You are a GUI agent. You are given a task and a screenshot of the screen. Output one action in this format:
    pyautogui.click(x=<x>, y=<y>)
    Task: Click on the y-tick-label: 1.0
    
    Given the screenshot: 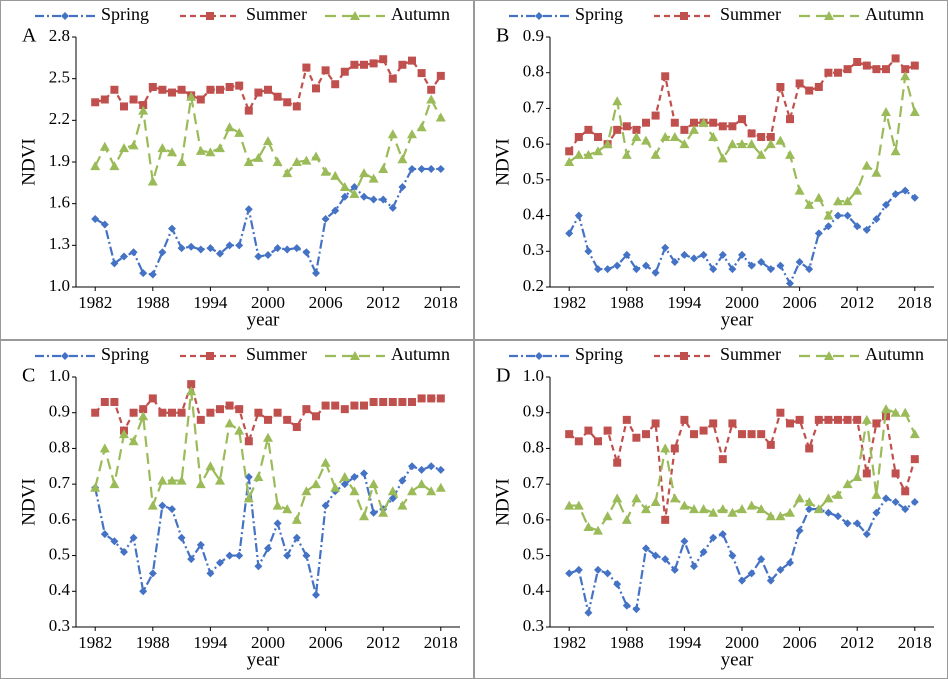 What is the action you would take?
    pyautogui.click(x=533, y=375)
    